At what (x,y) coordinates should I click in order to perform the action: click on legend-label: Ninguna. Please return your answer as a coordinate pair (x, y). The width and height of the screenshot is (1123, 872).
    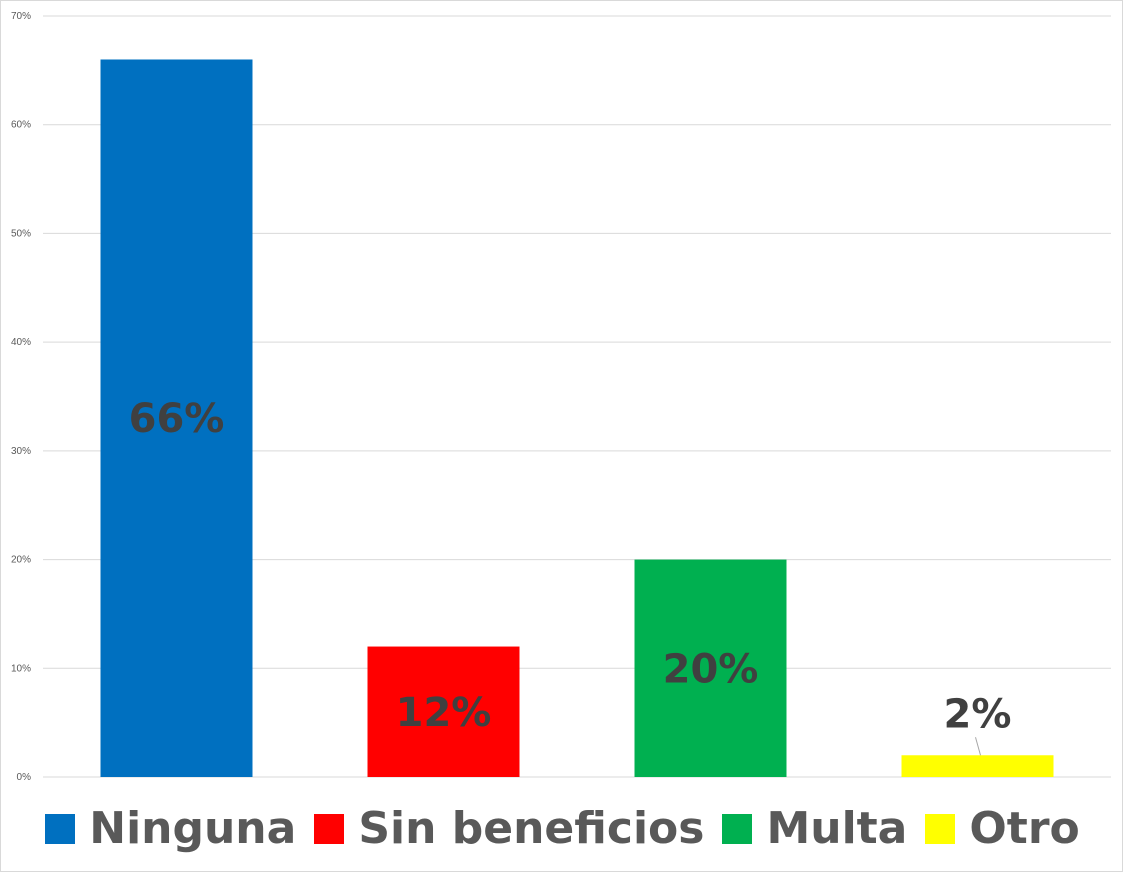
    Looking at the image, I should click on (193, 828).